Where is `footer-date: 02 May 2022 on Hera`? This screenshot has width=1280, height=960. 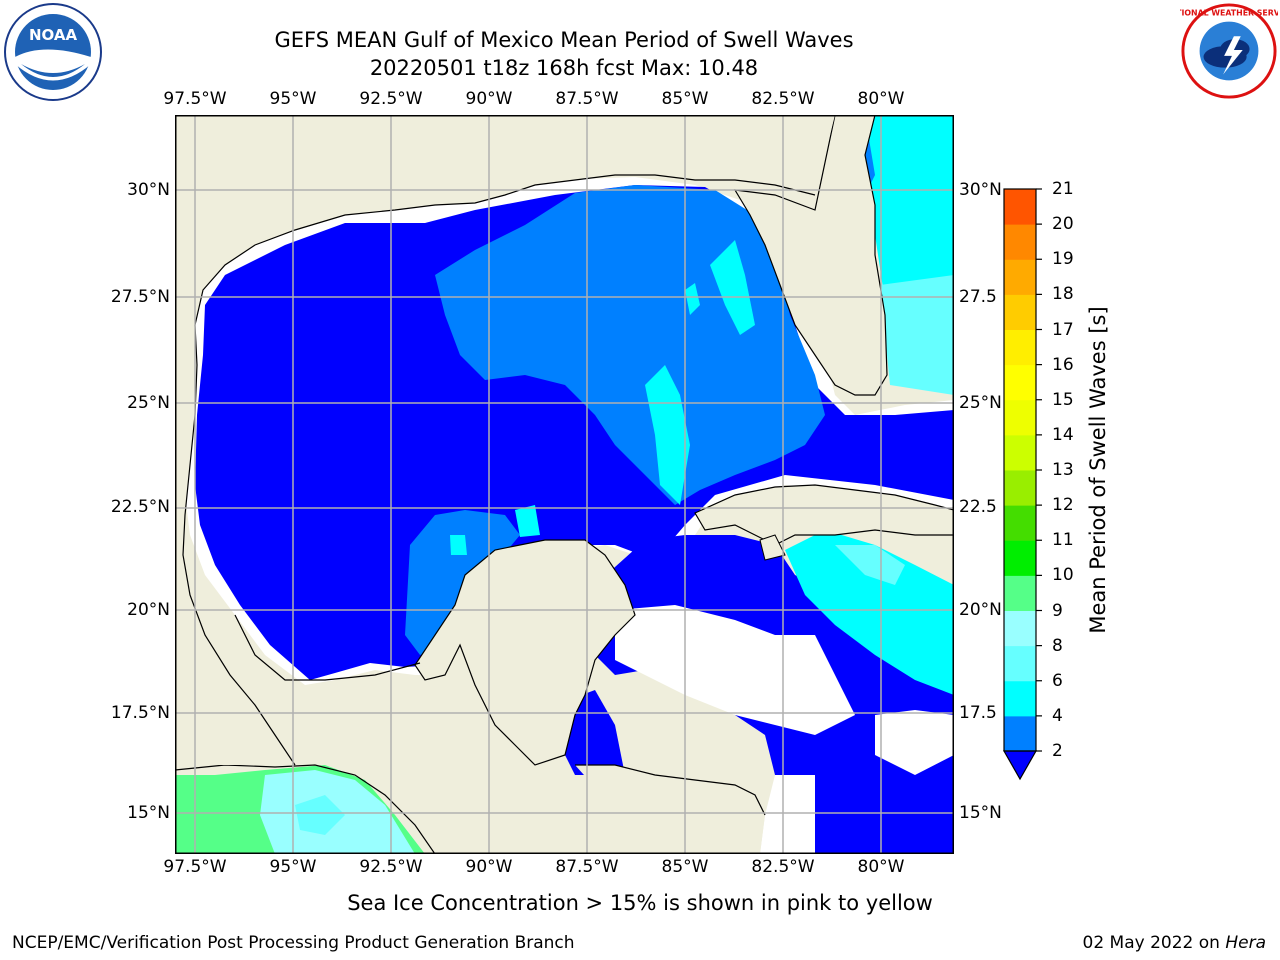
footer-date: 02 May 2022 on Hera is located at coordinates (1175, 943).